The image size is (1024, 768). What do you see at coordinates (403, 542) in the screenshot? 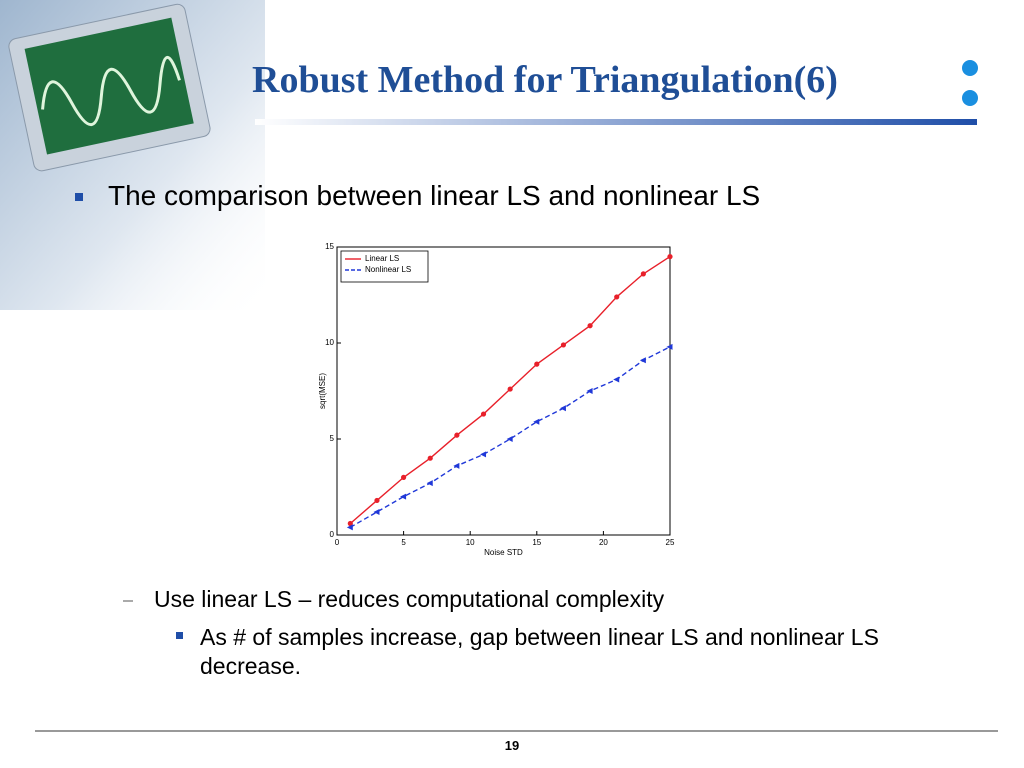
I see `x-tick-label: 5` at bounding box center [403, 542].